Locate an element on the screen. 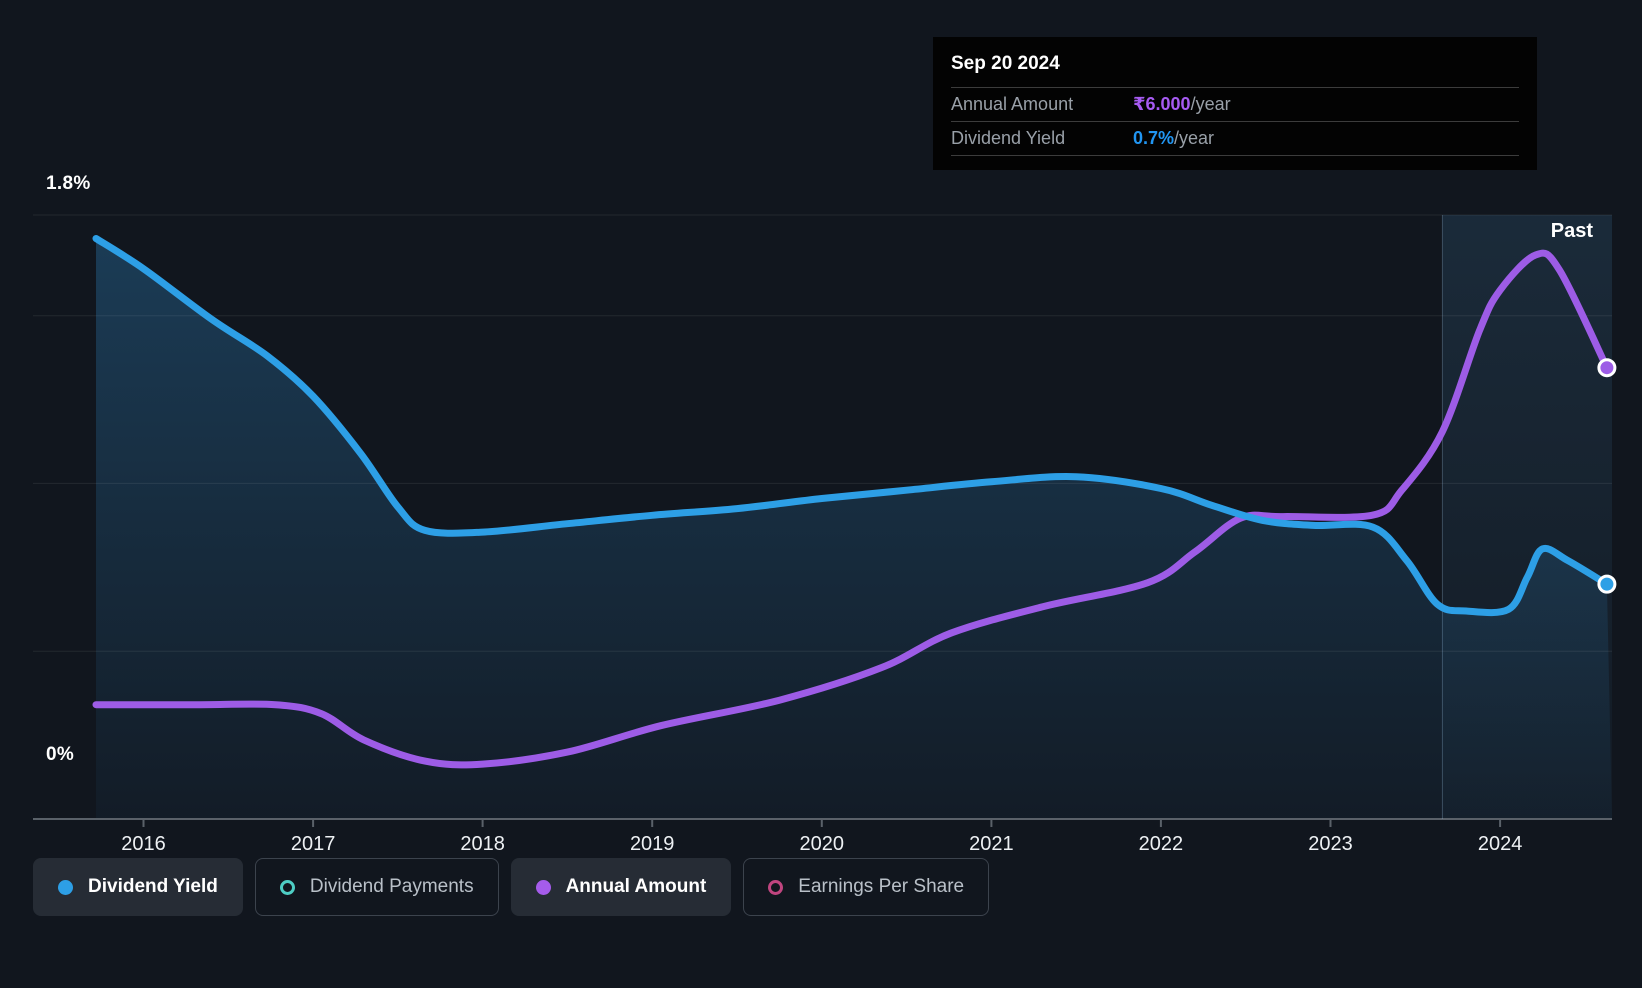 Image resolution: width=1642 pixels, height=988 pixels. dividend-yield-endpoint-marker is located at coordinates (1607, 584).